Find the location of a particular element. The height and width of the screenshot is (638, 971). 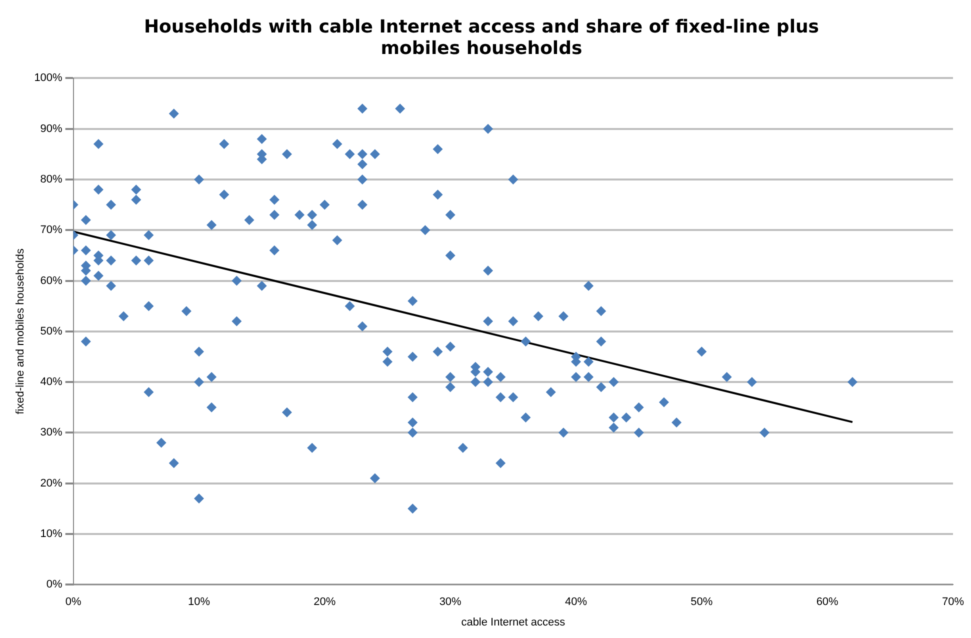

x-axis-title: cable Internet access is located at coordinates (513, 622).